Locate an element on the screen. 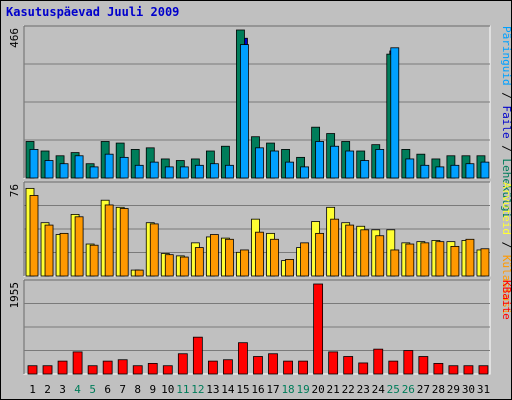 The width and height of the screenshot is (512, 400). day-label: 12 is located at coordinates (197, 389).